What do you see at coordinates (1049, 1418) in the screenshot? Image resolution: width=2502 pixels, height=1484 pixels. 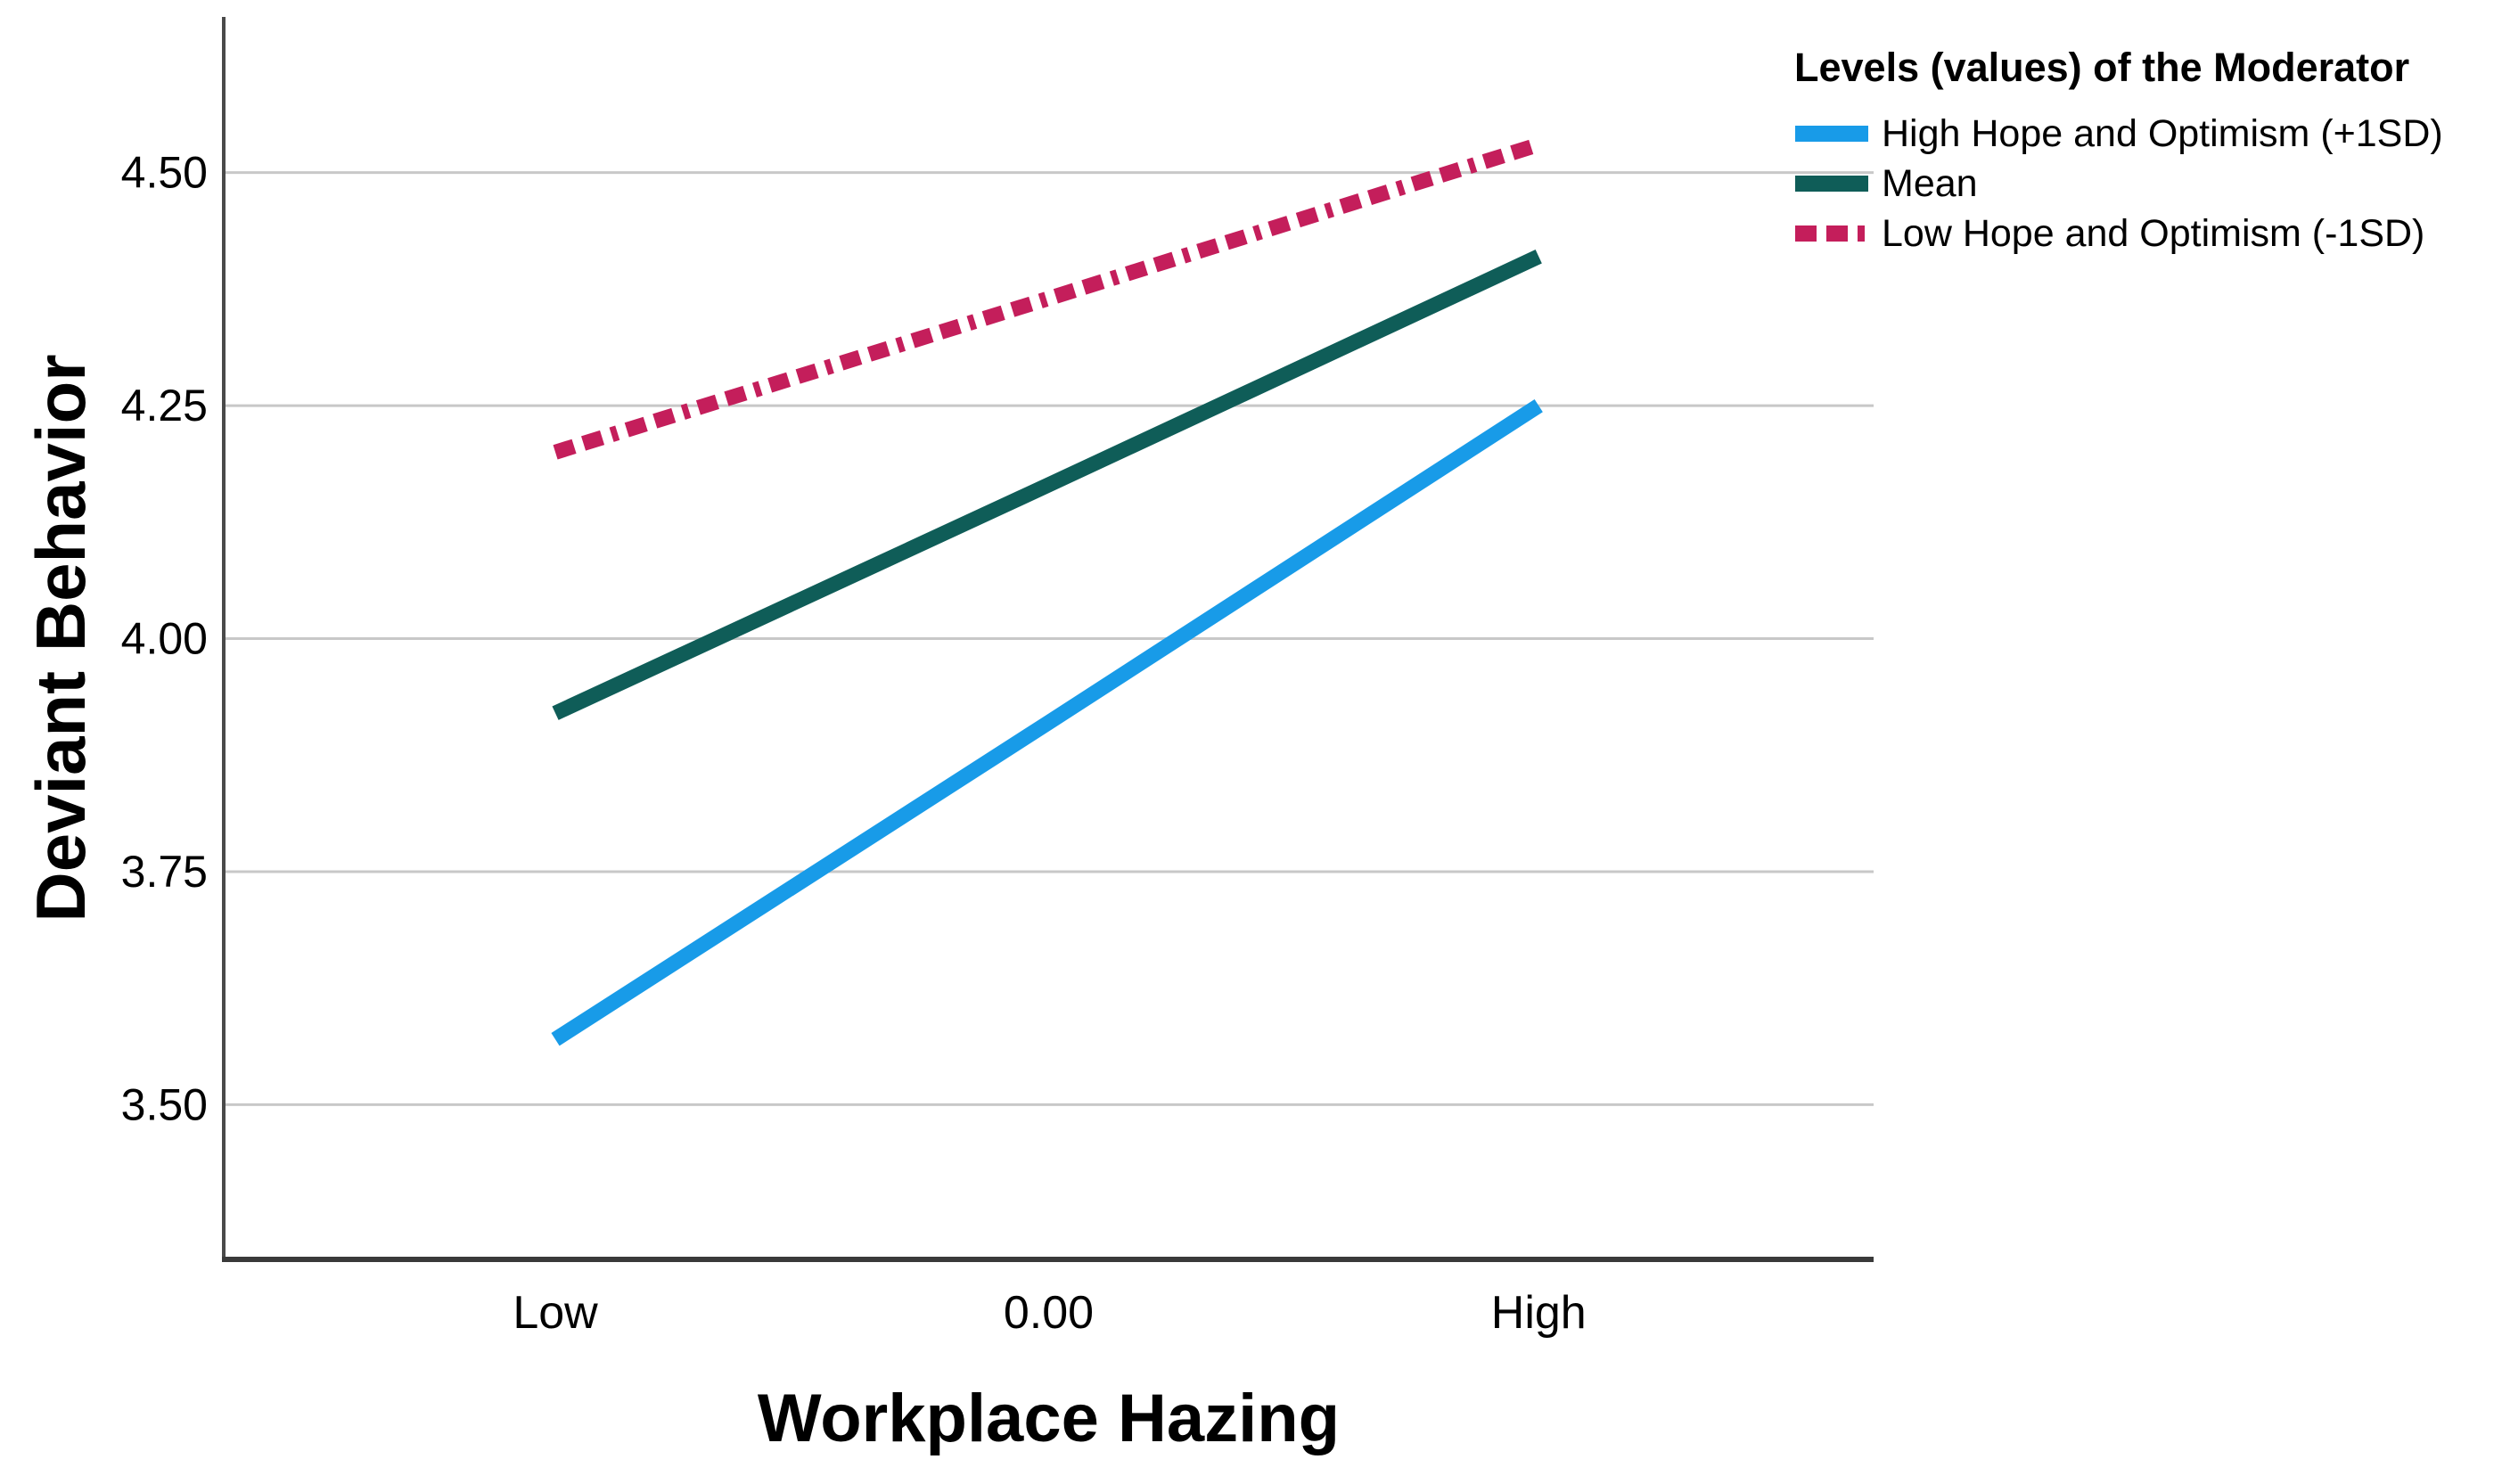 I see `x-axis-title: Workplace Hazing` at bounding box center [1049, 1418].